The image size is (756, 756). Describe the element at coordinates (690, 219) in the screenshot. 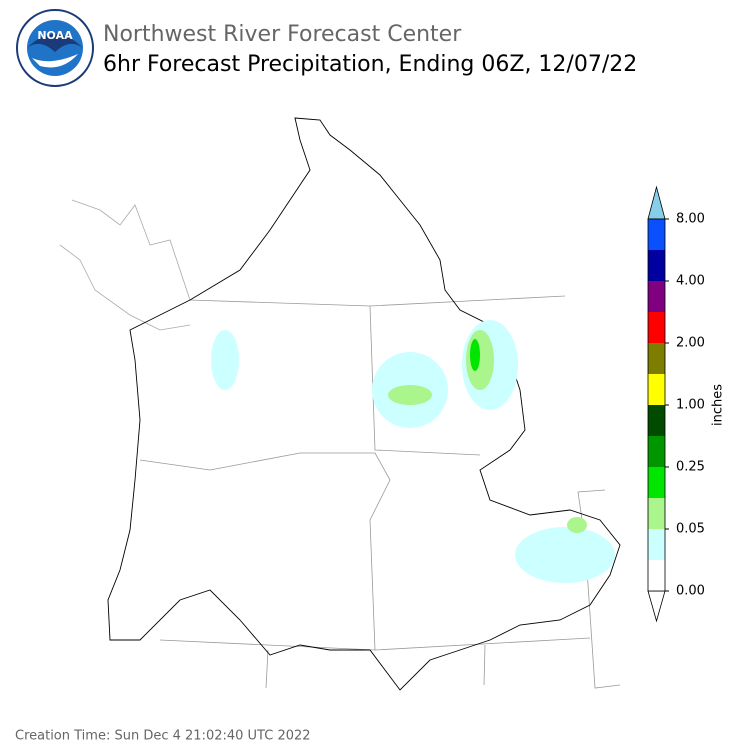

I see `colorbar-tick-label: 8.00` at that location.